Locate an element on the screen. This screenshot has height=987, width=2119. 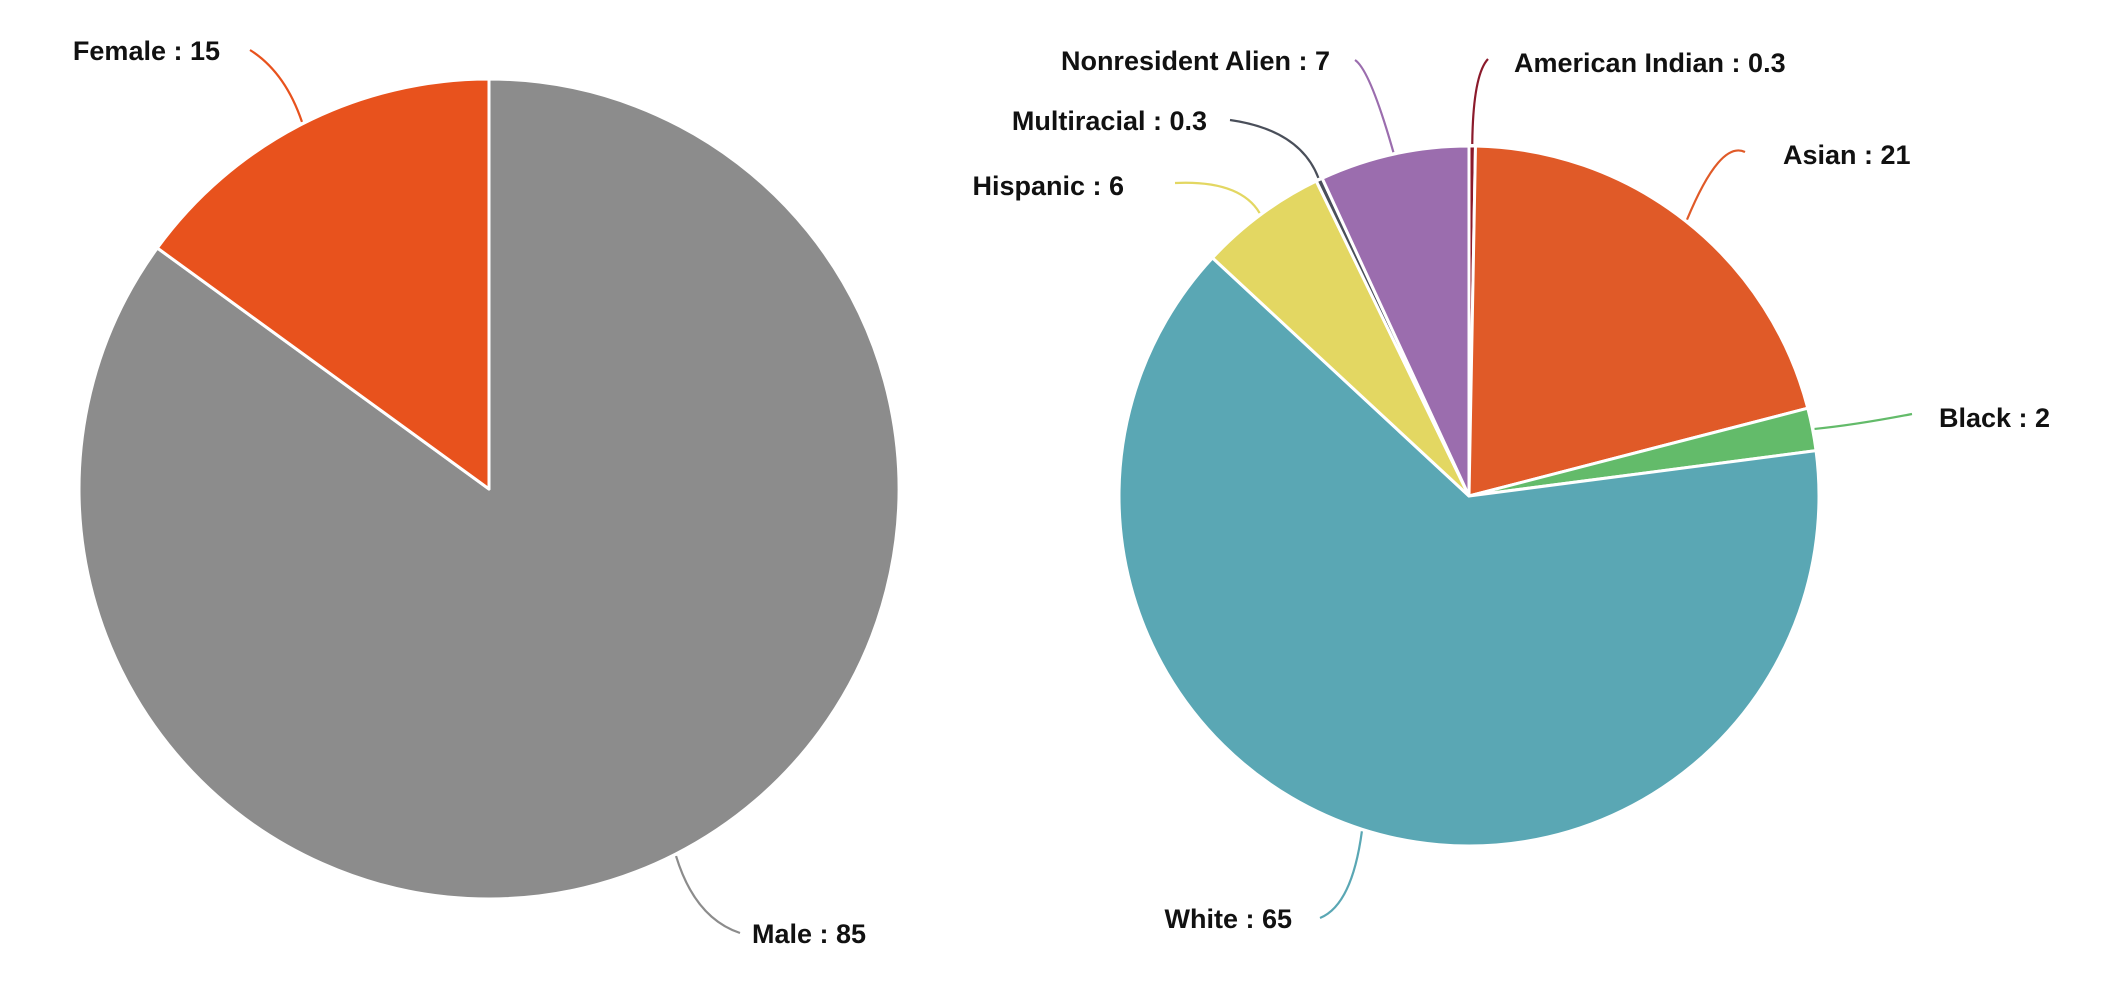
pie-slice-nonresident-alien is located at coordinates (1395, 321).